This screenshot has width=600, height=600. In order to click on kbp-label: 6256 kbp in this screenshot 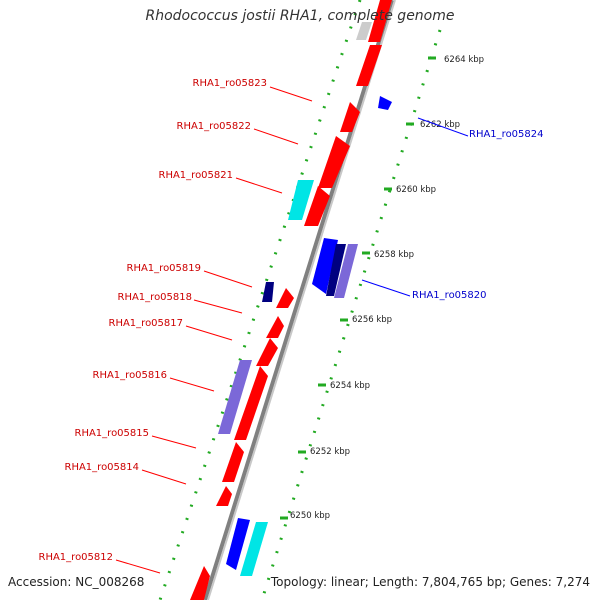, I will do `click(372, 320)`.